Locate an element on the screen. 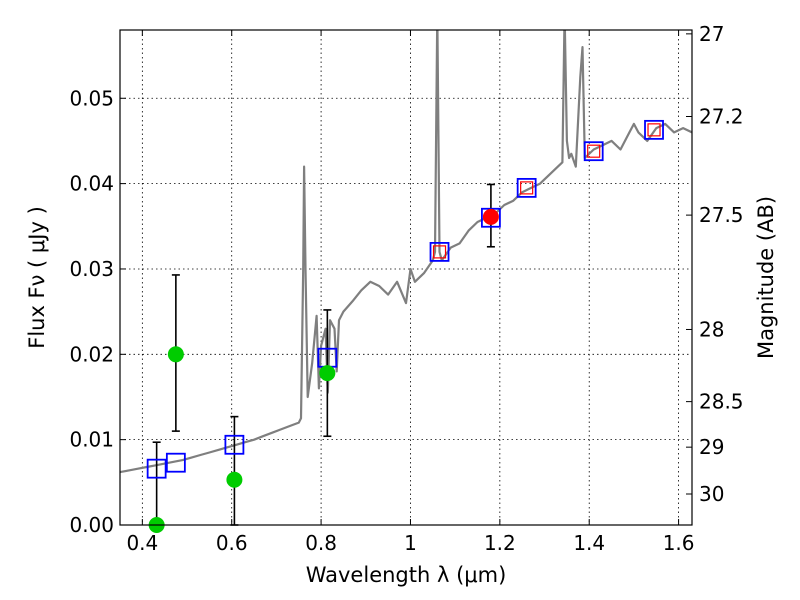 This screenshot has height=600, width=800. y2-tick-label: 27 is located at coordinates (711, 34).